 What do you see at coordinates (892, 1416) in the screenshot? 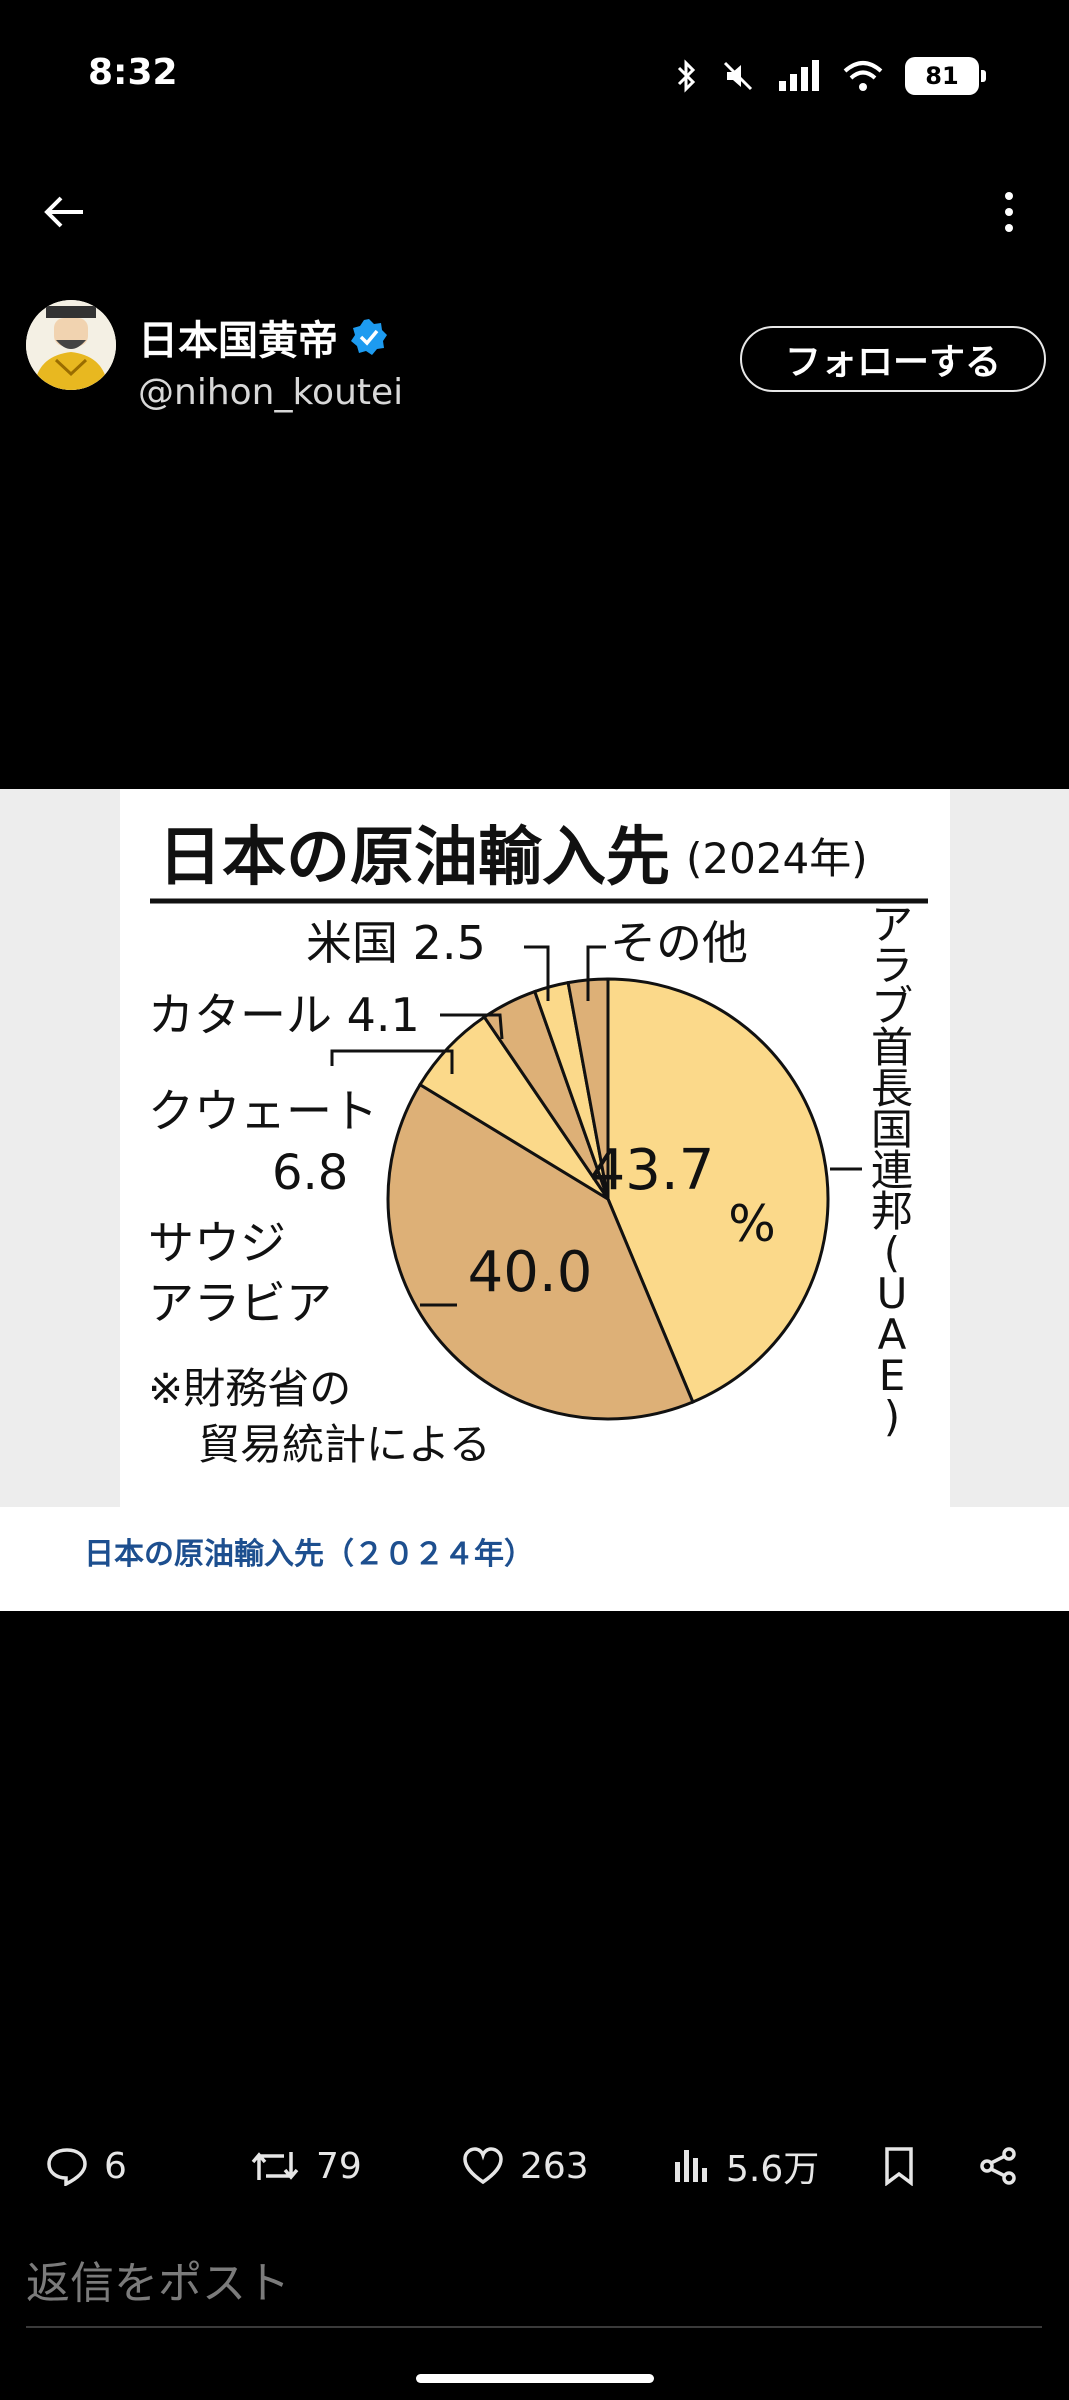
I see `label-uae-char: )` at bounding box center [892, 1416].